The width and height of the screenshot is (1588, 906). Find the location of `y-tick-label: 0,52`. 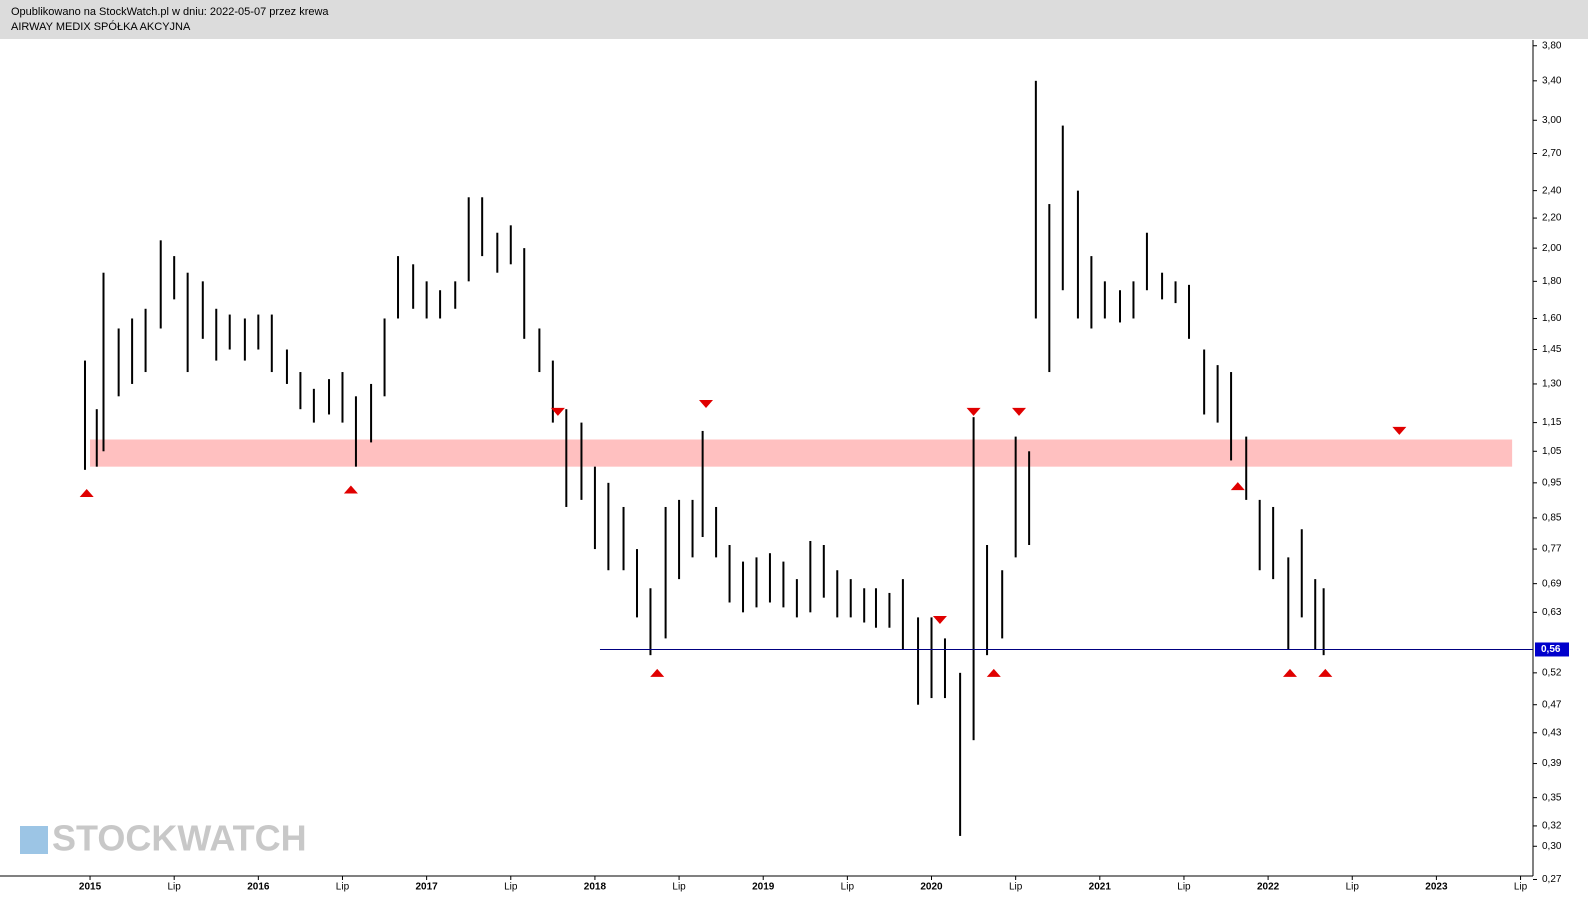

y-tick-label: 0,52 is located at coordinates (1552, 672).